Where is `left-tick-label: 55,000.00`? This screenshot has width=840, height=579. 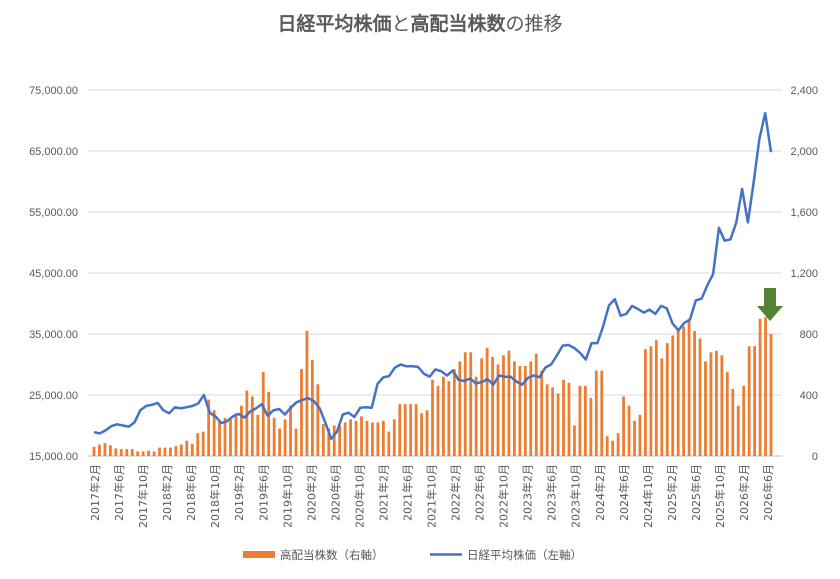 left-tick-label: 55,000.00 is located at coordinates (53, 213).